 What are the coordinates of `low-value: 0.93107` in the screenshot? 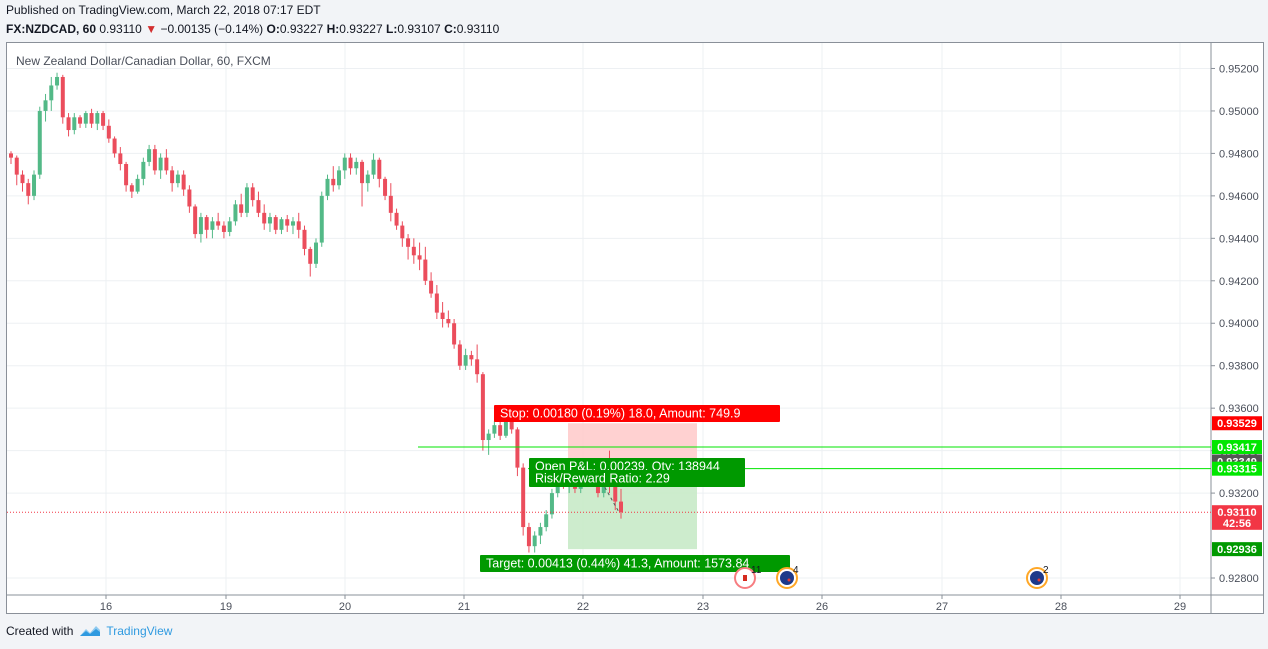 It's located at (419, 29).